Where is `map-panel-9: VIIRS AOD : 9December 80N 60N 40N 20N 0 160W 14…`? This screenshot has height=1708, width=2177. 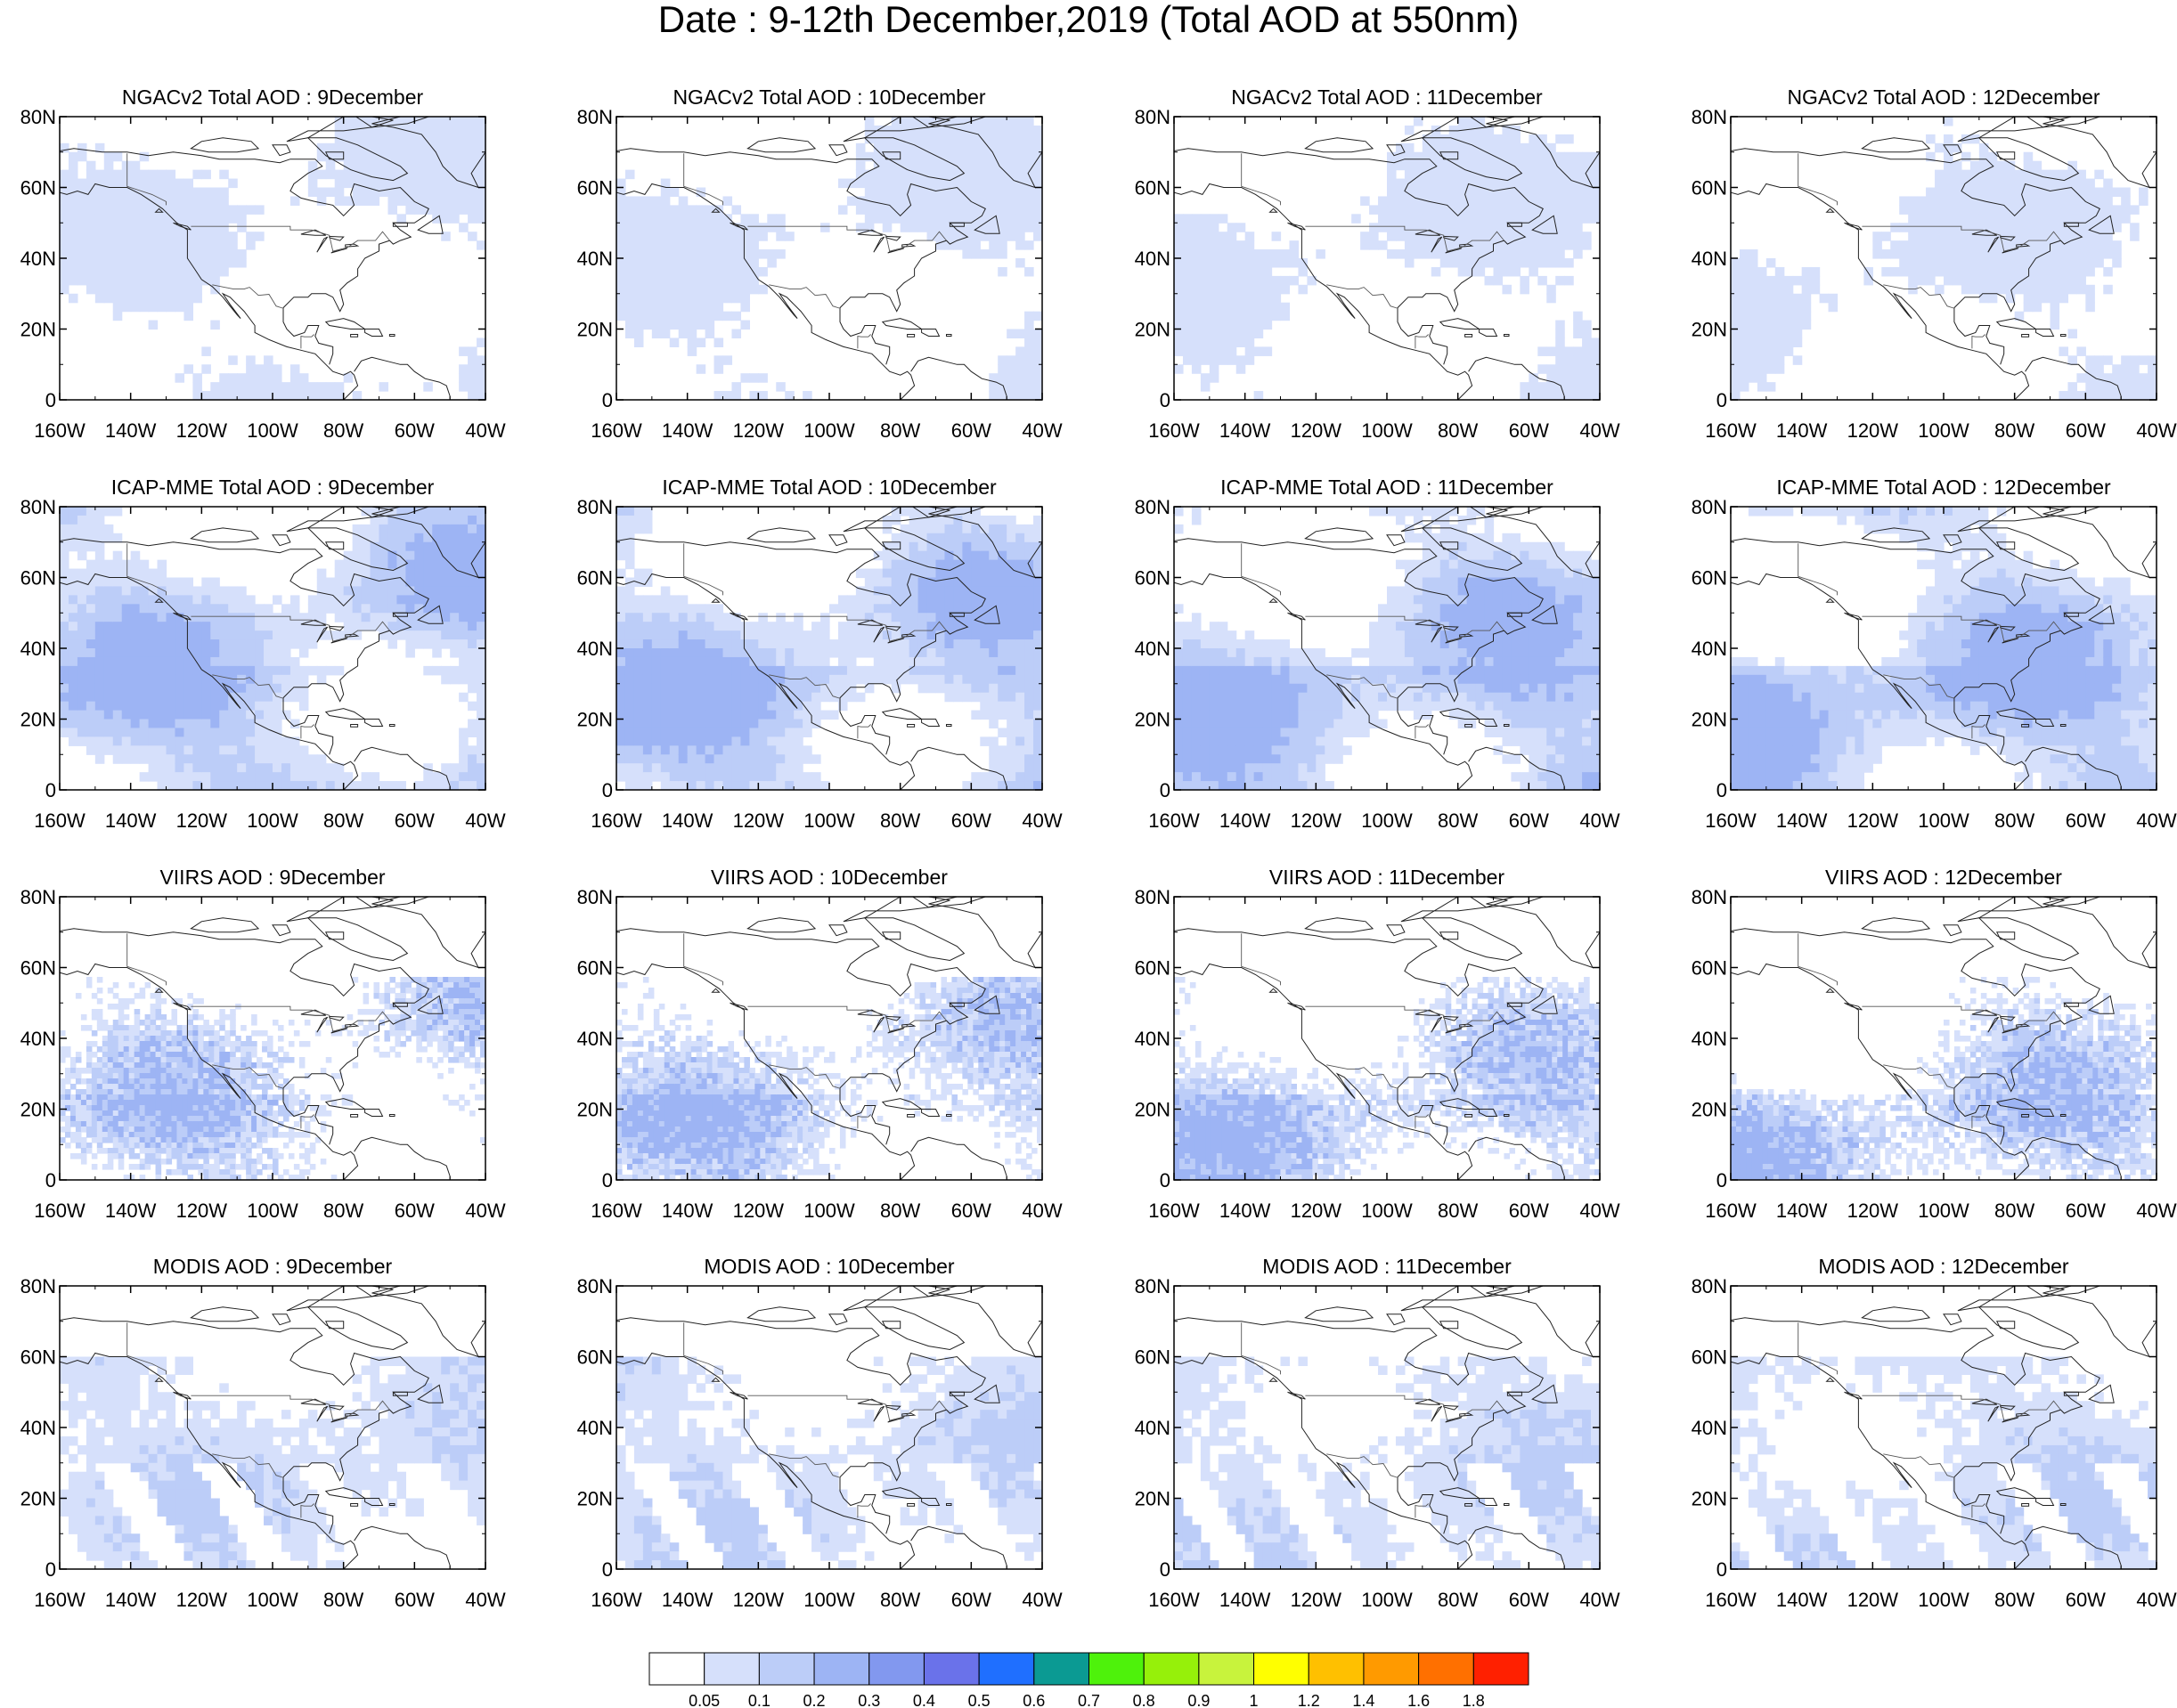
map-panel-9: VIIRS AOD : 9December 80N 60N 40N 20N 0 160W 14… is located at coordinates (263, 1044).